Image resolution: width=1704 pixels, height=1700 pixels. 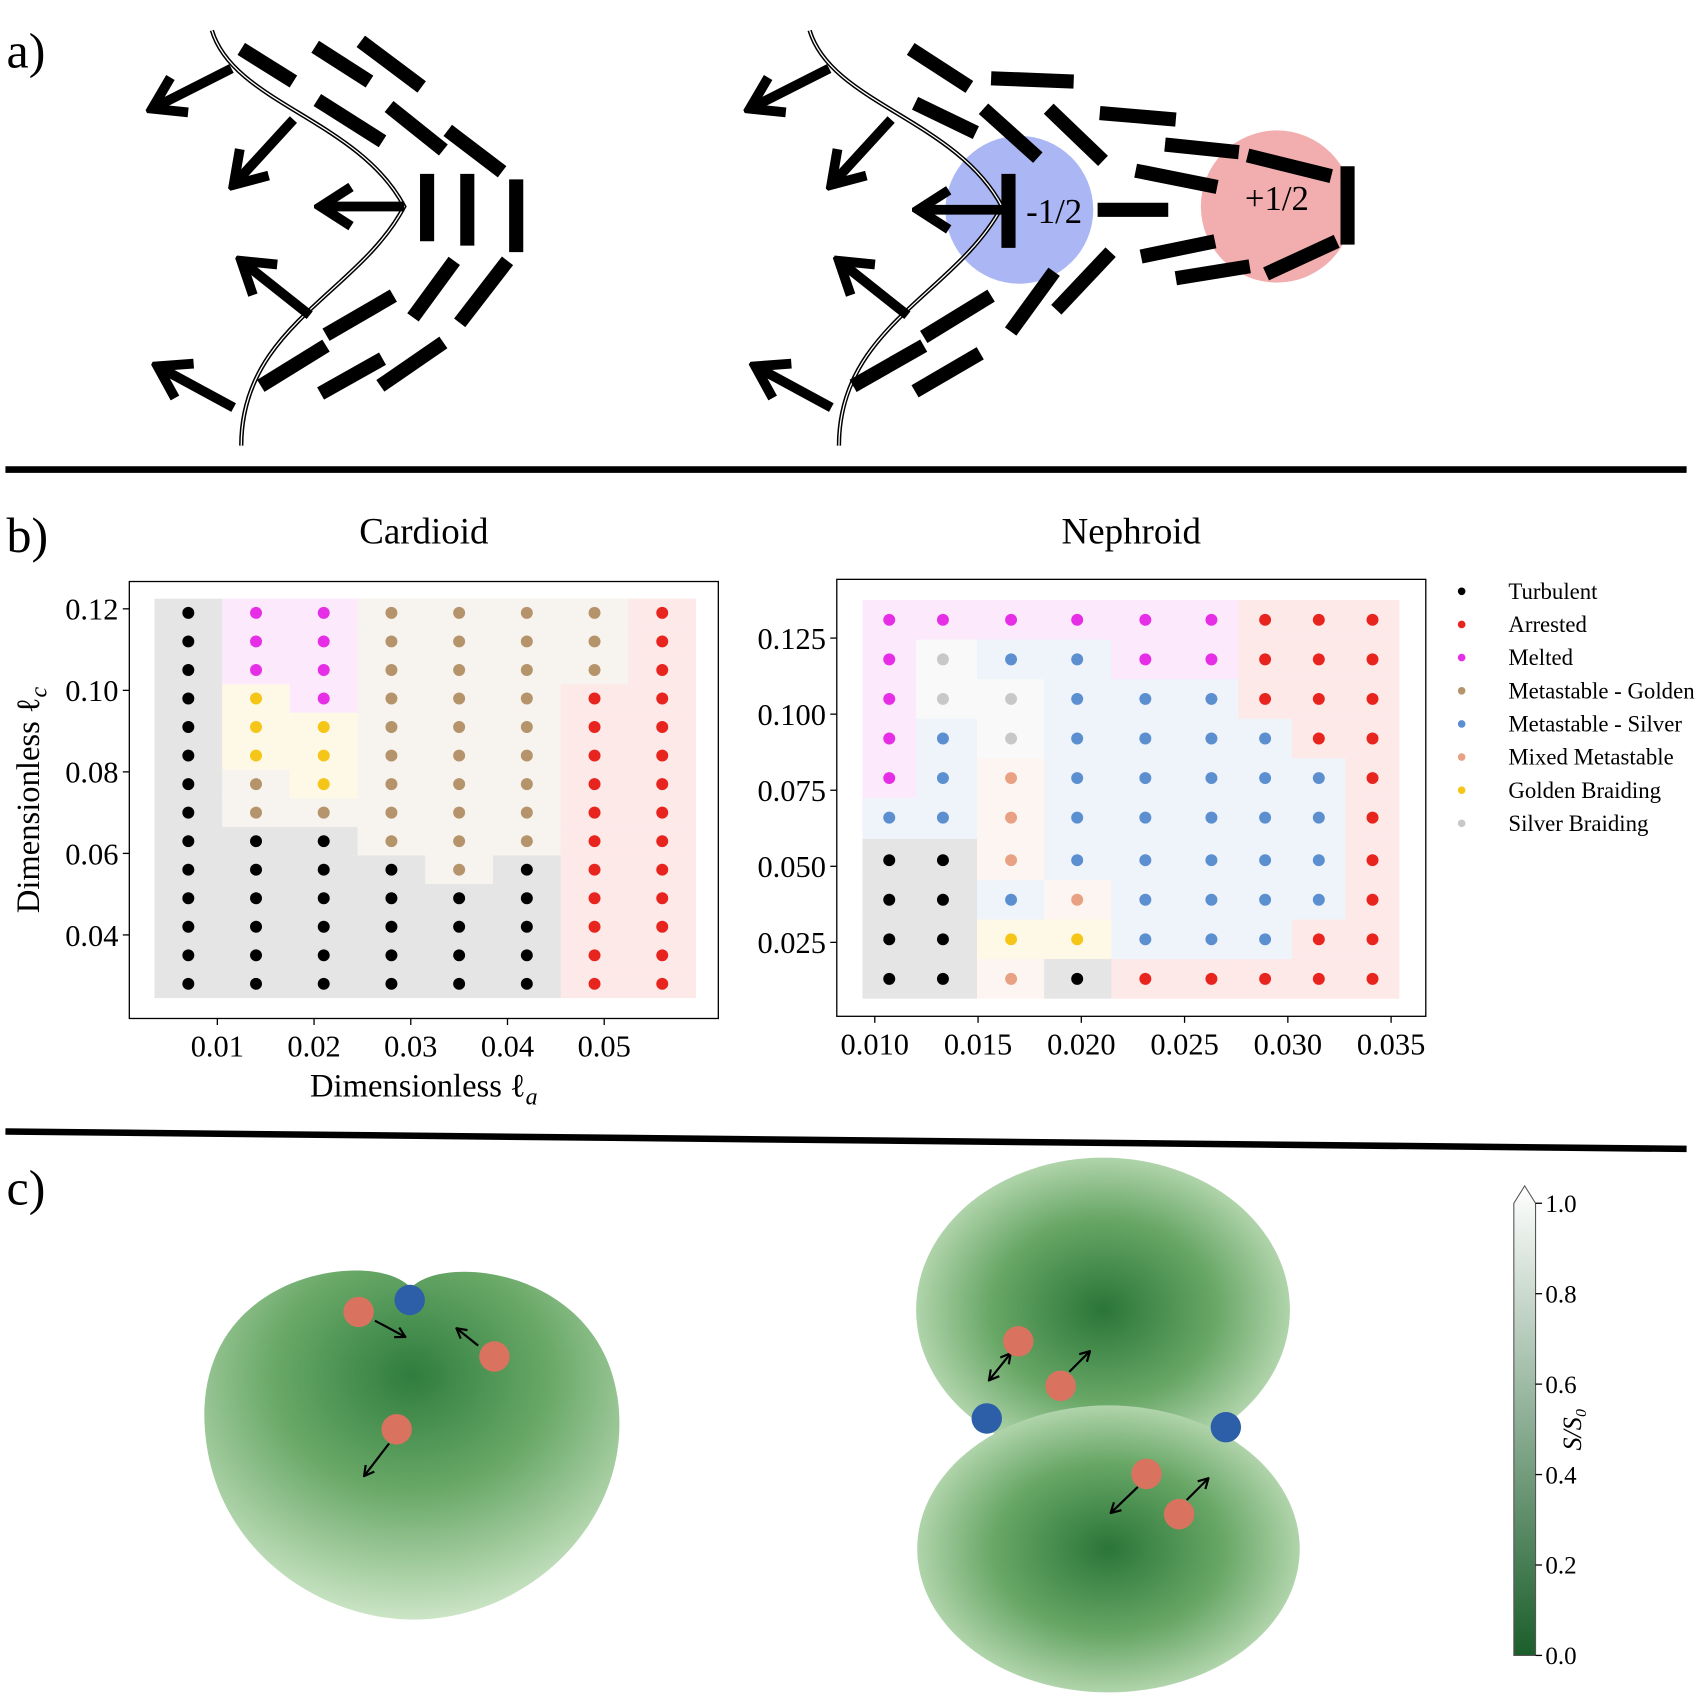 I want to click on legend-label: Melted, so click(x=1540, y=657).